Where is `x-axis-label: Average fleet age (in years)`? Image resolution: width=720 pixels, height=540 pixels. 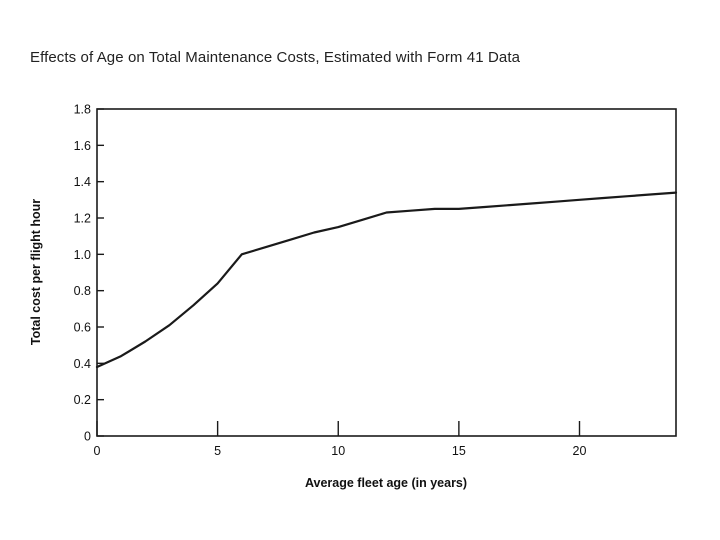 x-axis-label: Average fleet age (in years) is located at coordinates (386, 483).